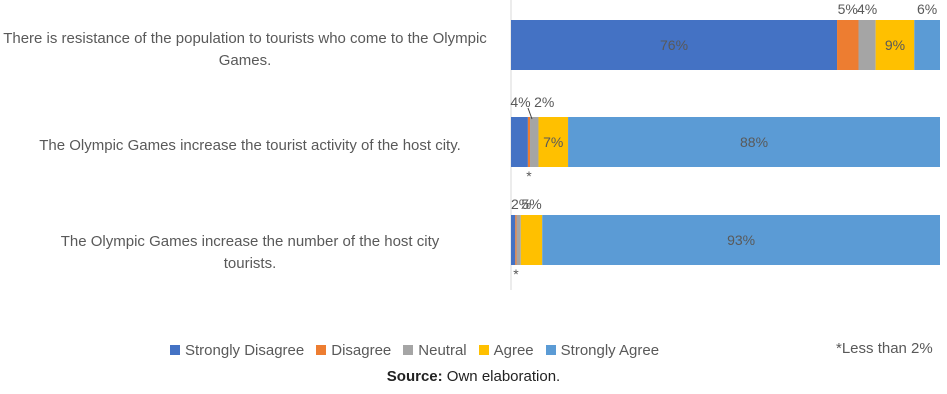 Image resolution: width=947 pixels, height=394 pixels. I want to click on legend-item: Neutral, so click(435, 350).